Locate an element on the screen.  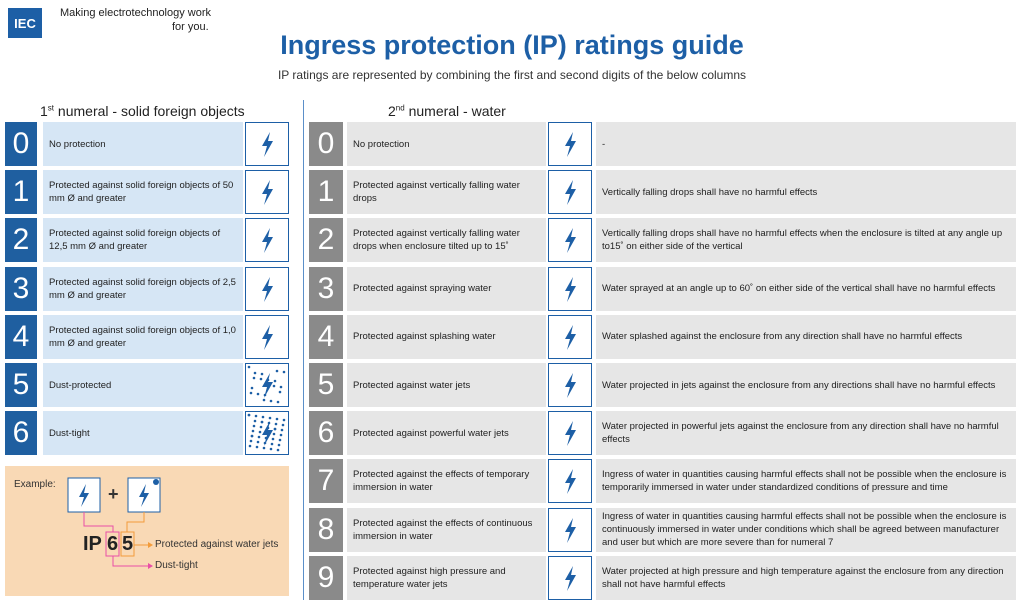
description: Protected against powerful water jets is located at coordinates (446, 433).